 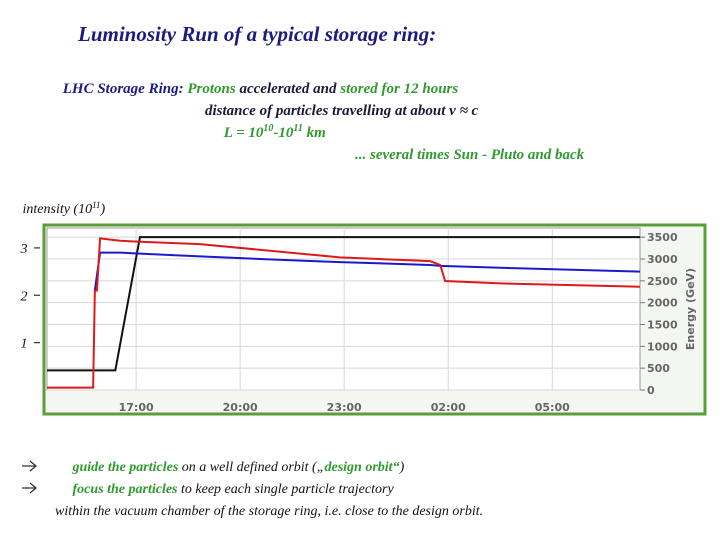 What do you see at coordinates (662, 237) in the screenshot?
I see `y2-tick-label: 3500` at bounding box center [662, 237].